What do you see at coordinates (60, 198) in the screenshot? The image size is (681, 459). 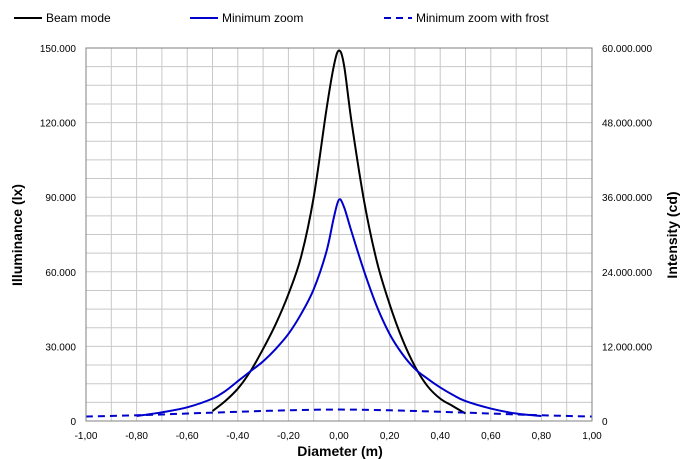 I see `y-tick-label: 90.000` at bounding box center [60, 198].